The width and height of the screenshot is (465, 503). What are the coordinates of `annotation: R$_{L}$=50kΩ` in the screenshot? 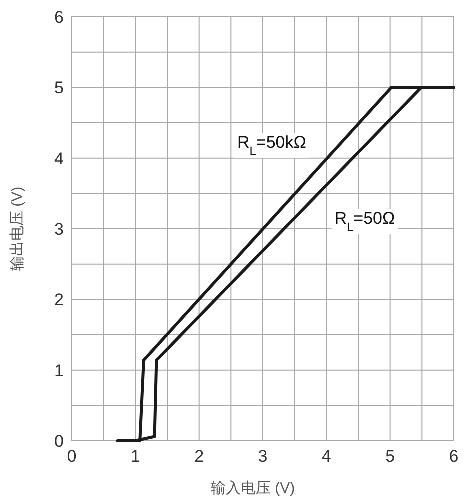 It's located at (272, 145).